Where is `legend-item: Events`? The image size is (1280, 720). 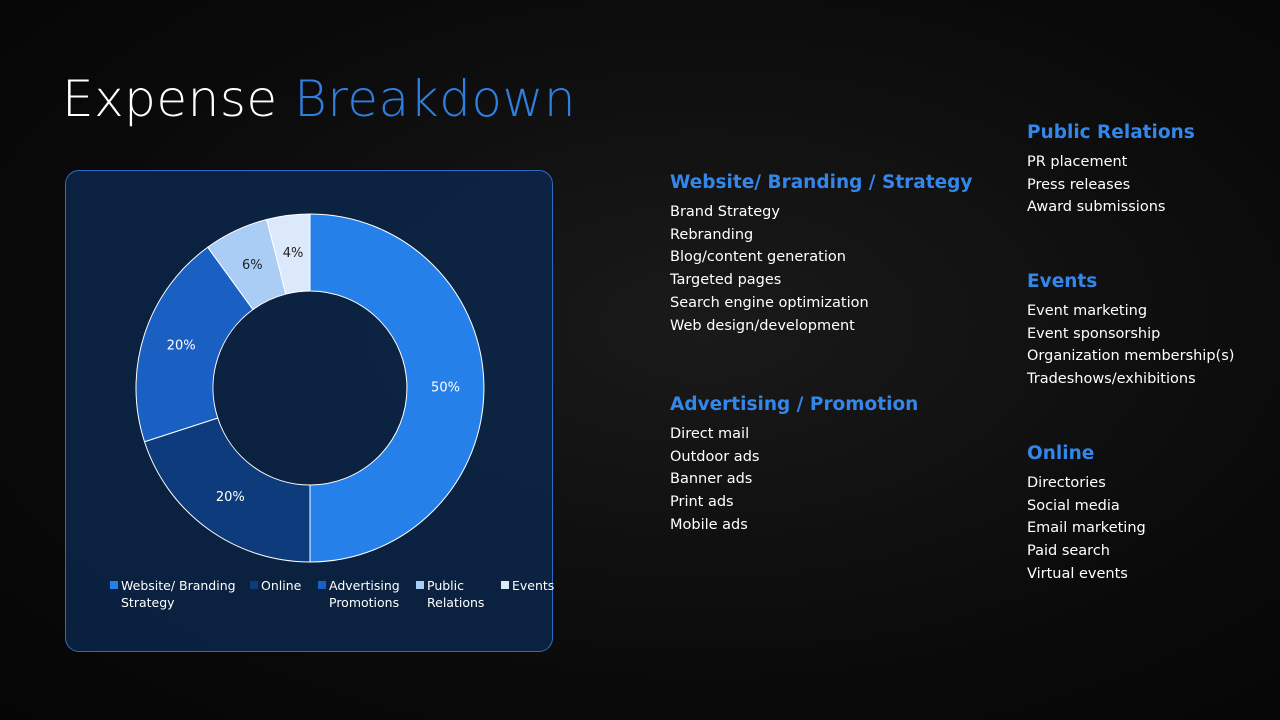 legend-item: Events is located at coordinates (531, 594).